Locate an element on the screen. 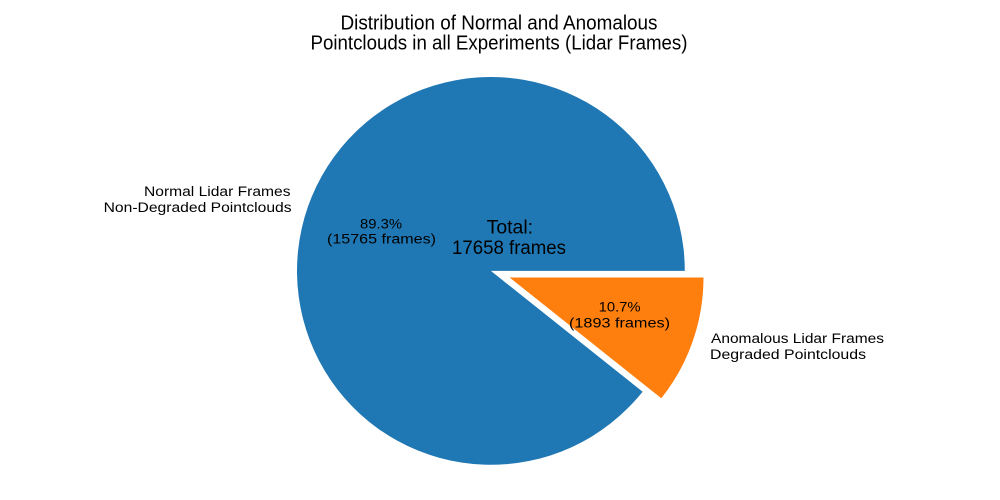 The width and height of the screenshot is (1000, 500). svg-text: Degraded Pointclouds is located at coordinates (788, 354).